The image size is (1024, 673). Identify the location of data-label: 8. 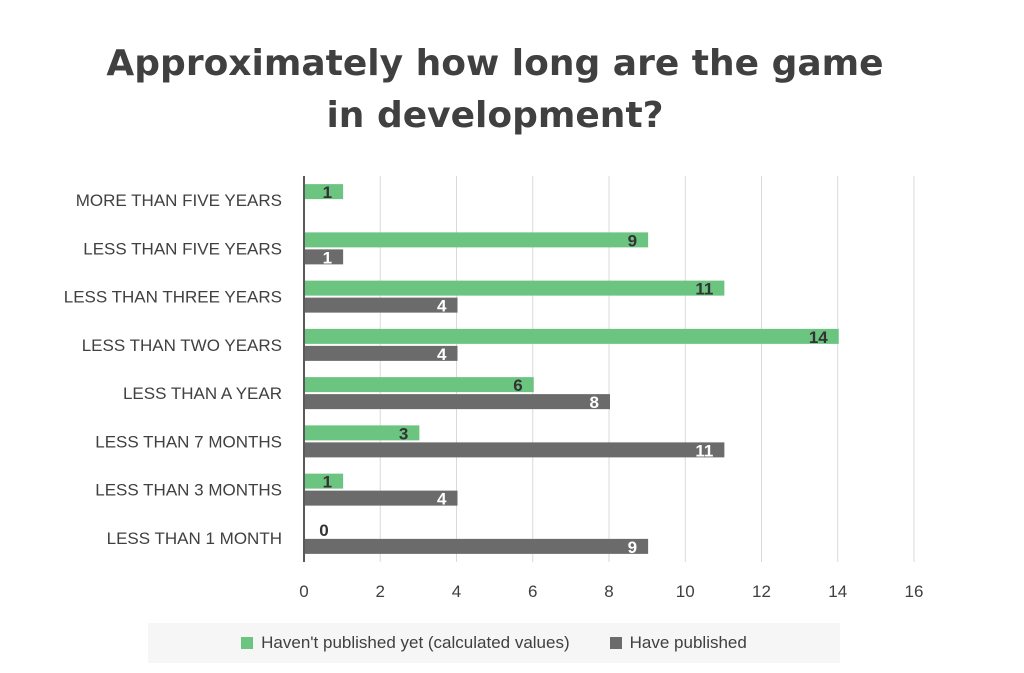
(594, 402).